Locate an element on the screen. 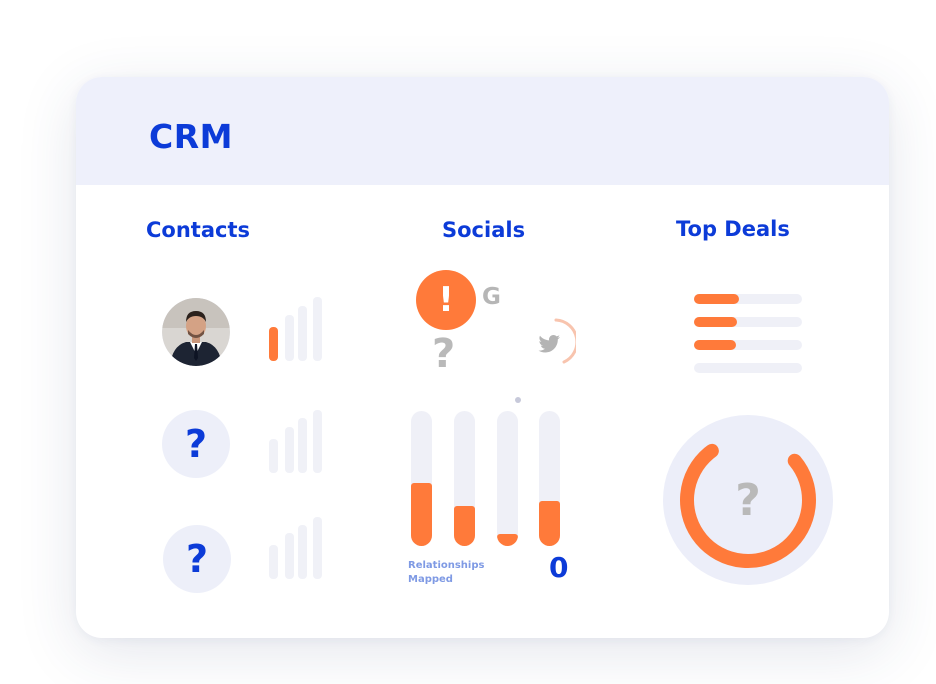 The width and height of the screenshot is (936, 684). contact-avatar is located at coordinates (196, 332).